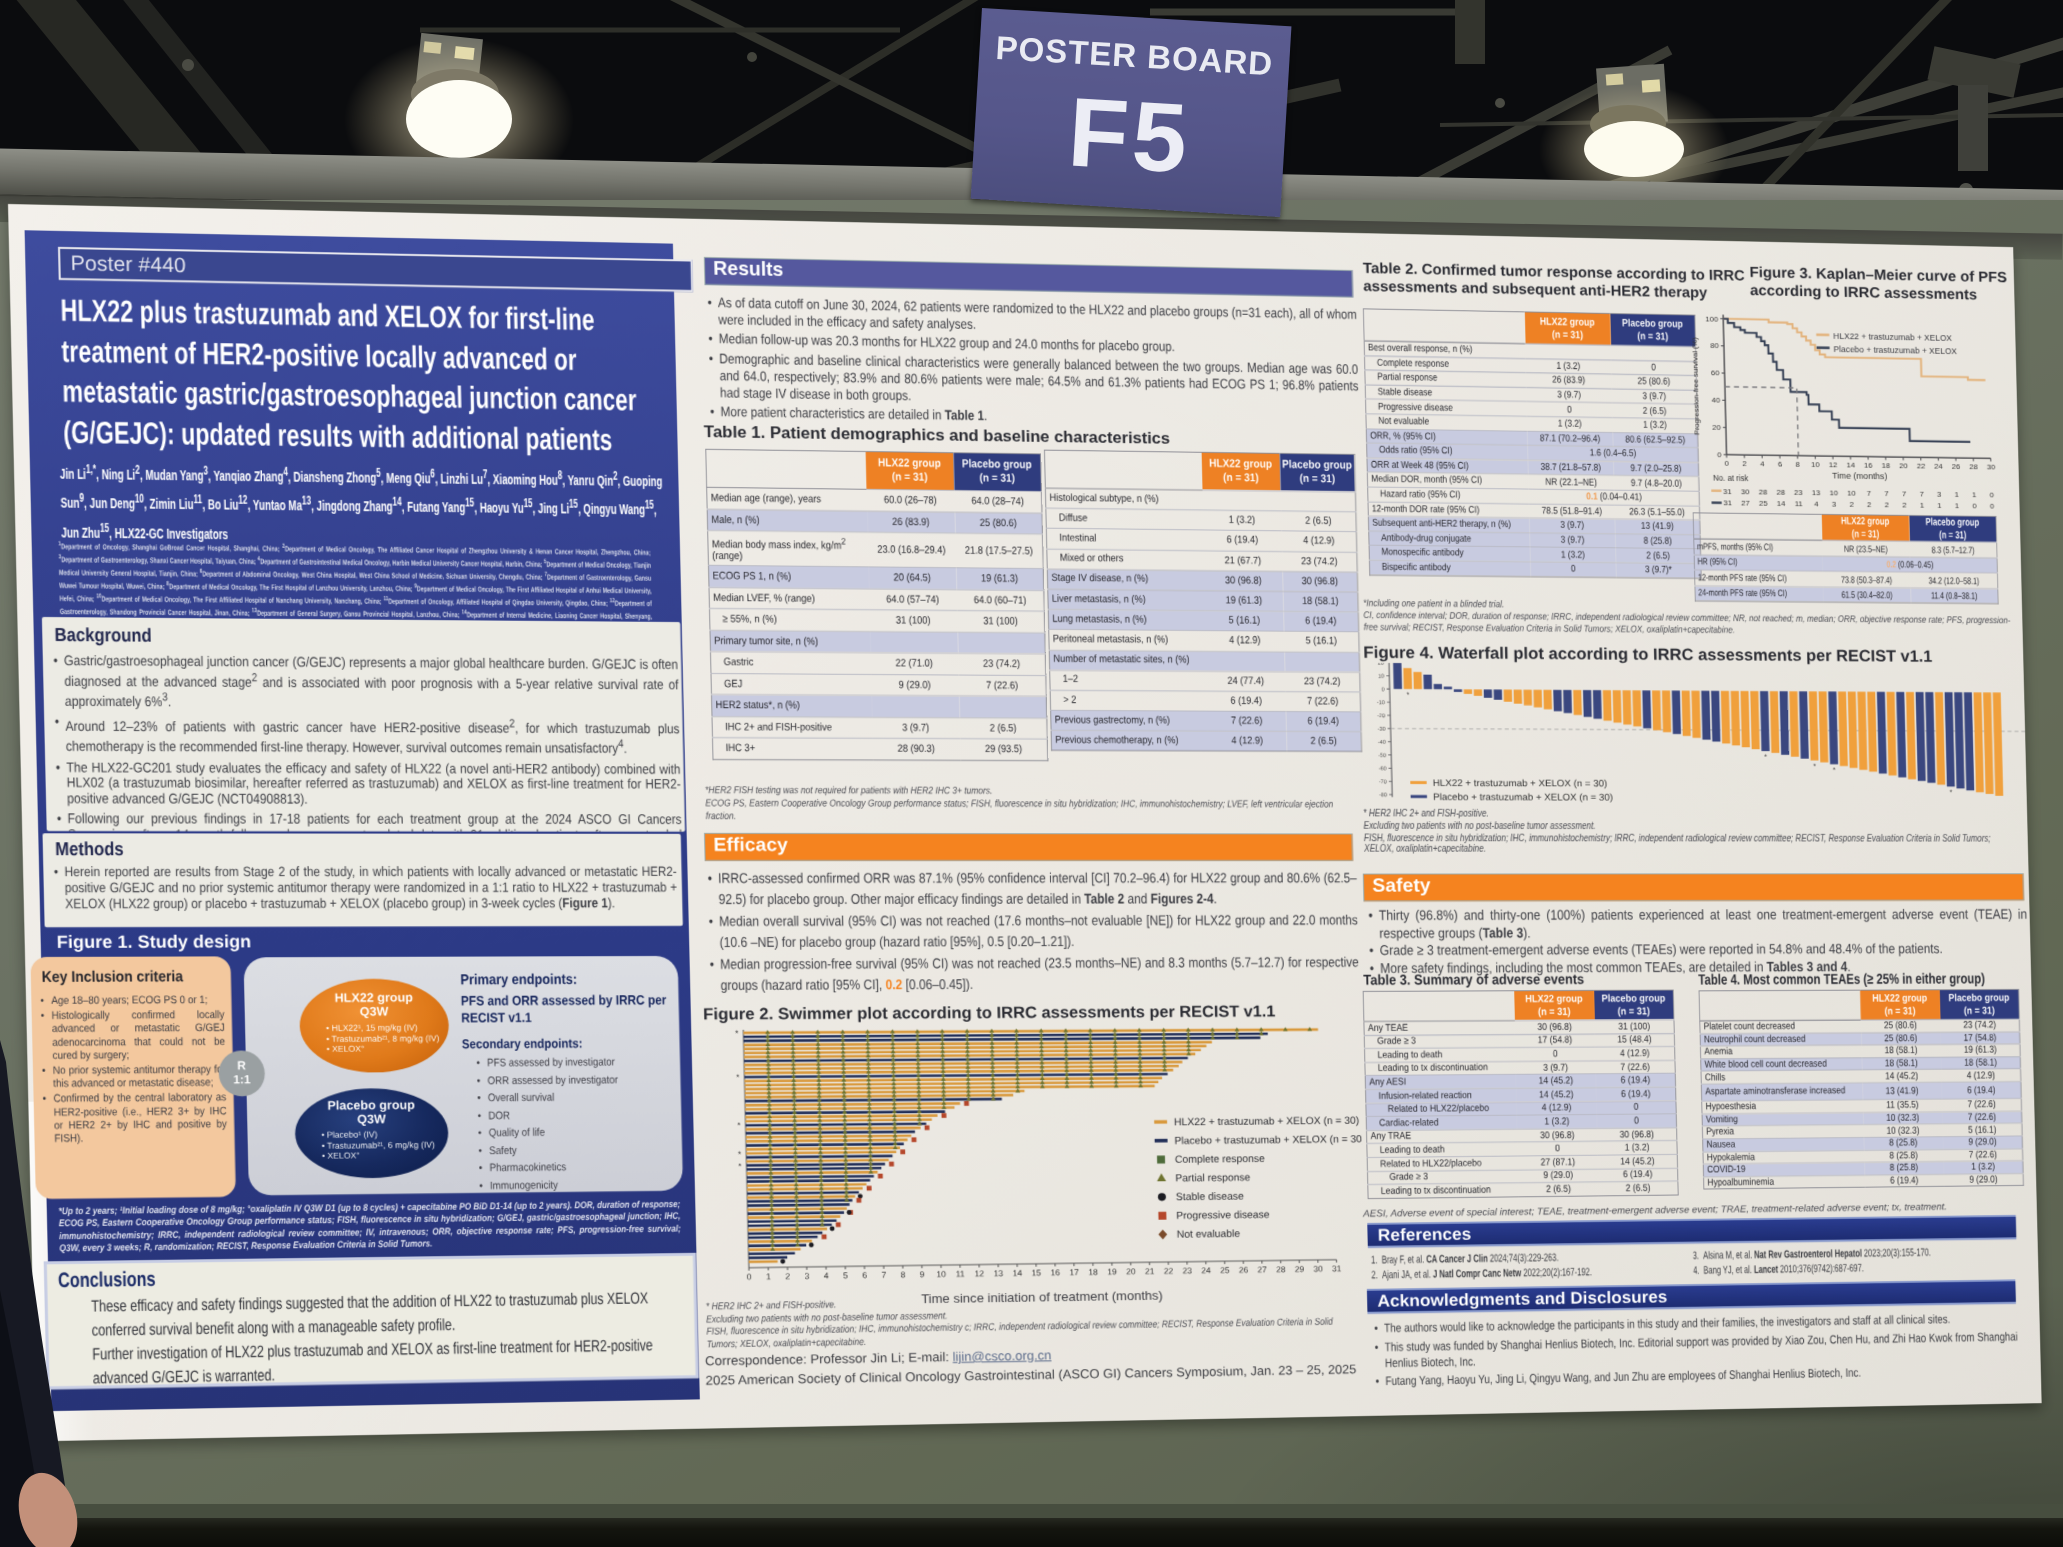  What do you see at coordinates (1381, 716) in the screenshot?
I see `svg-text: -20` at bounding box center [1381, 716].